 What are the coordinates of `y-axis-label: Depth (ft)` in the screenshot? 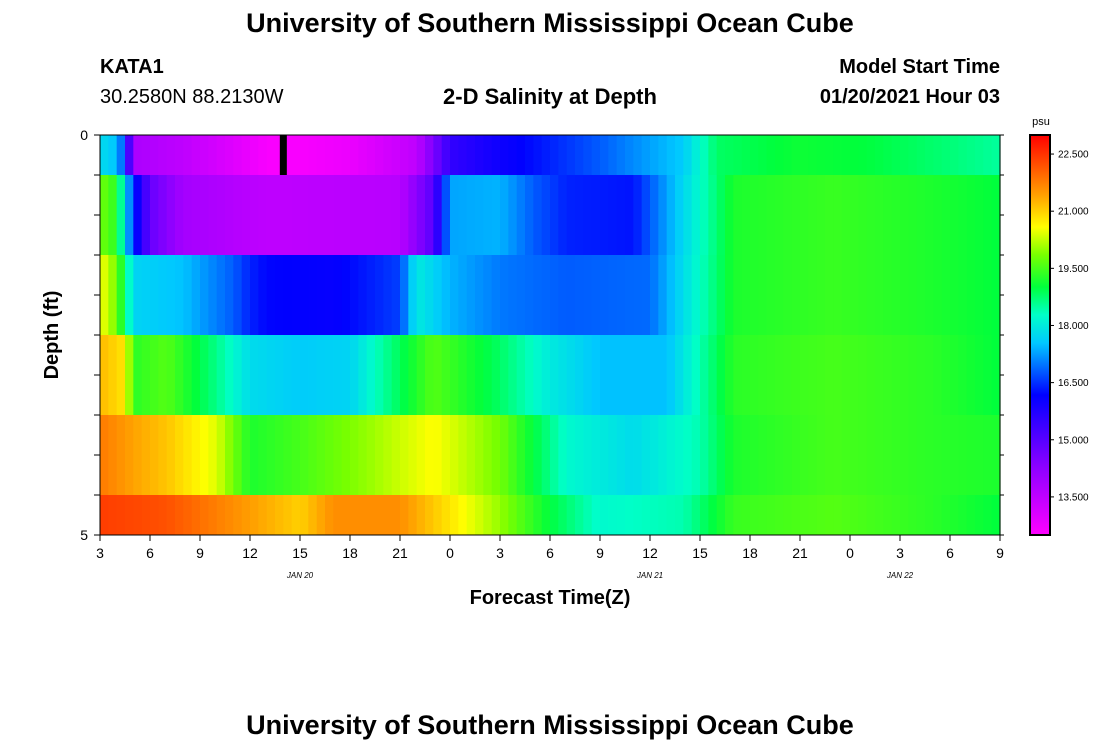 It's located at (52, 335).